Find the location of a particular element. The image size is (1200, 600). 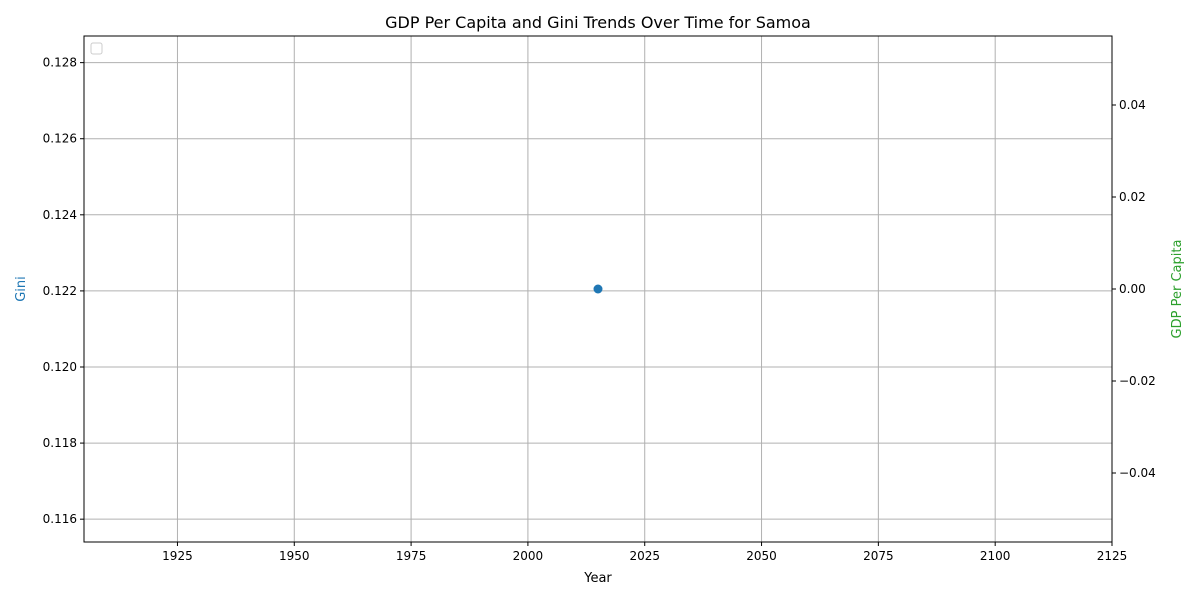

data-point is located at coordinates (598, 289).